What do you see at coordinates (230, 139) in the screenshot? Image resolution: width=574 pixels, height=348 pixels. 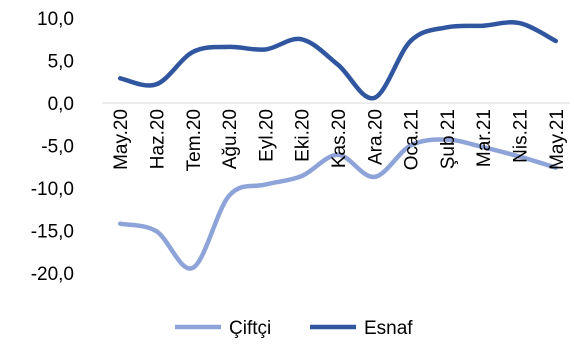 I see `x-tick-label: Ağu.20` at bounding box center [230, 139].